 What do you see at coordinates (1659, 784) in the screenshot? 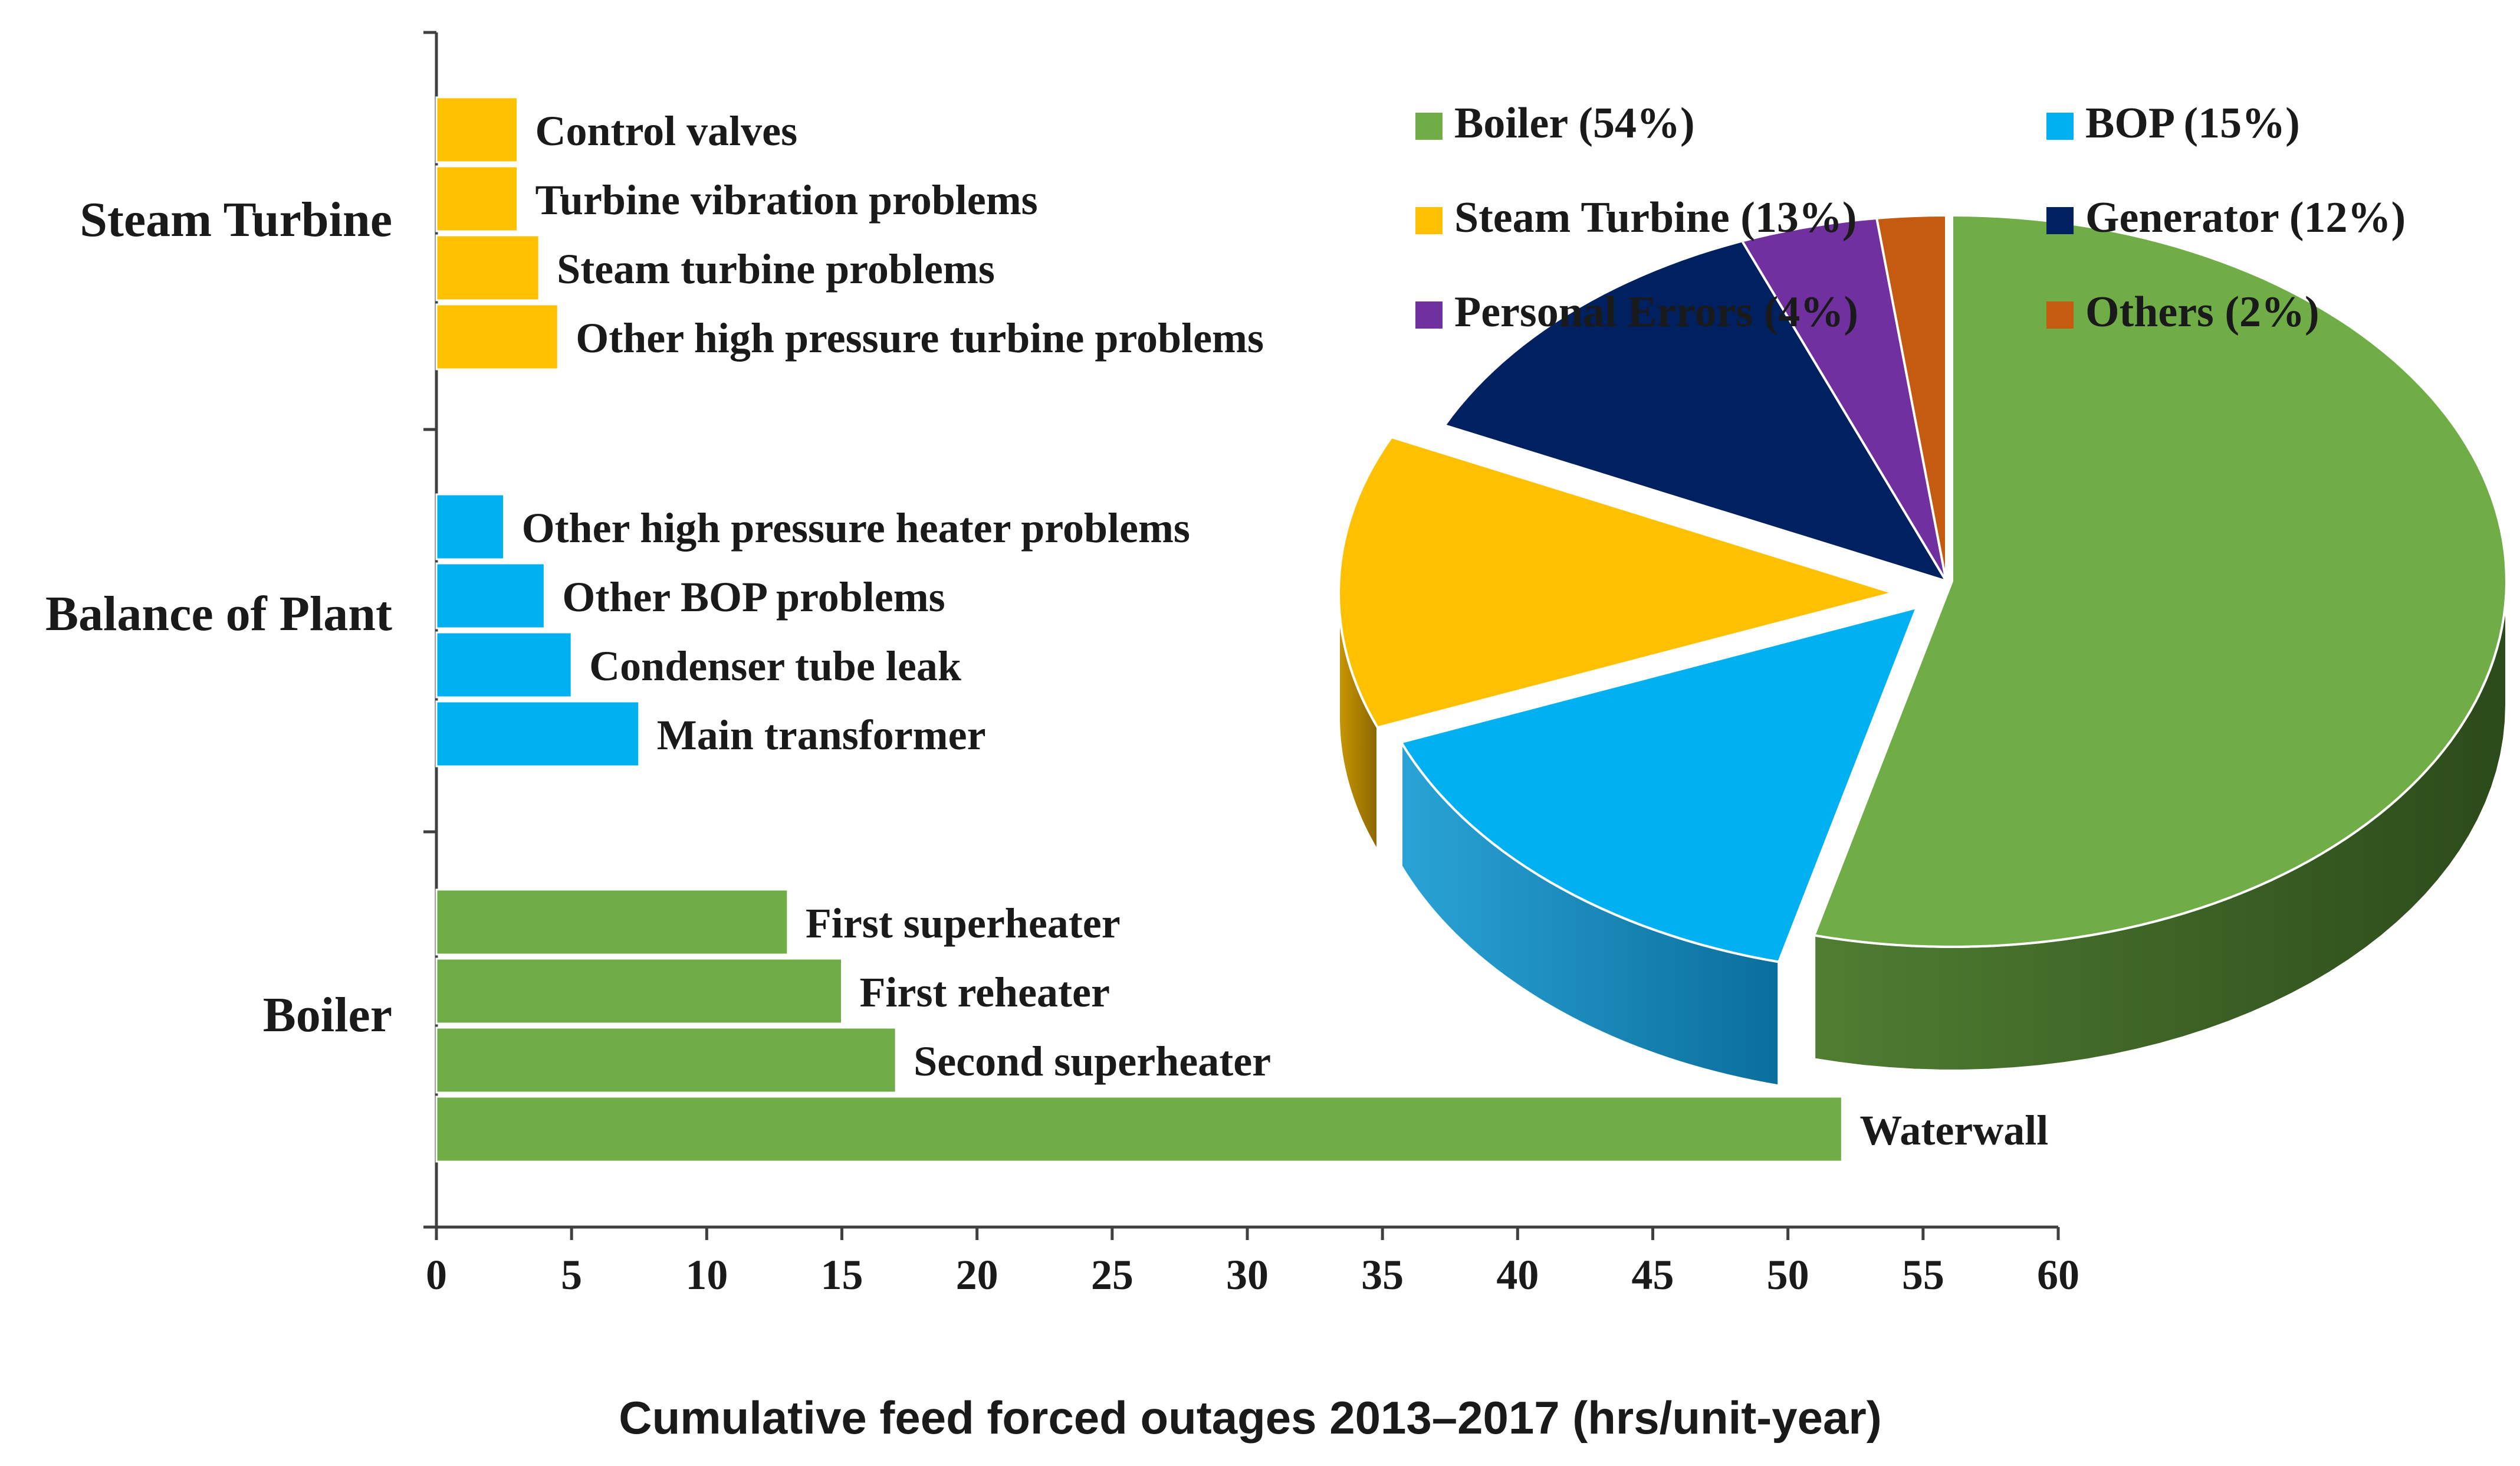
I see `pie-slice-bop` at bounding box center [1659, 784].